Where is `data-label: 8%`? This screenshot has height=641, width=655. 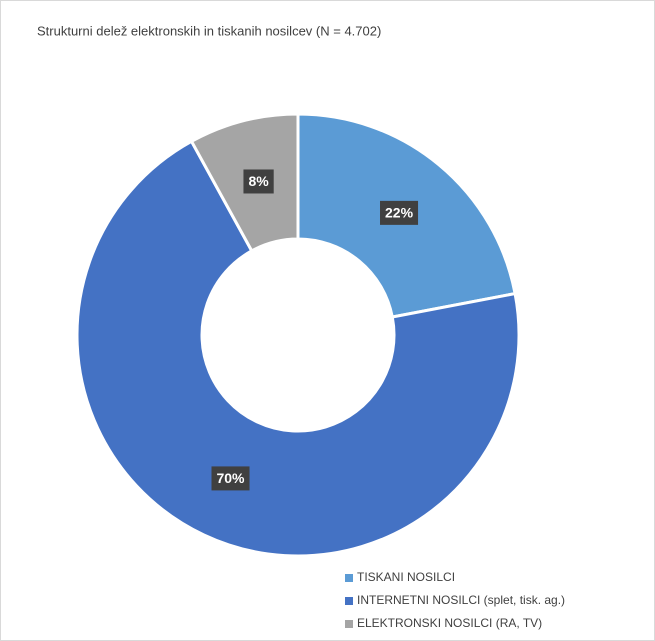 data-label: 8% is located at coordinates (258, 181).